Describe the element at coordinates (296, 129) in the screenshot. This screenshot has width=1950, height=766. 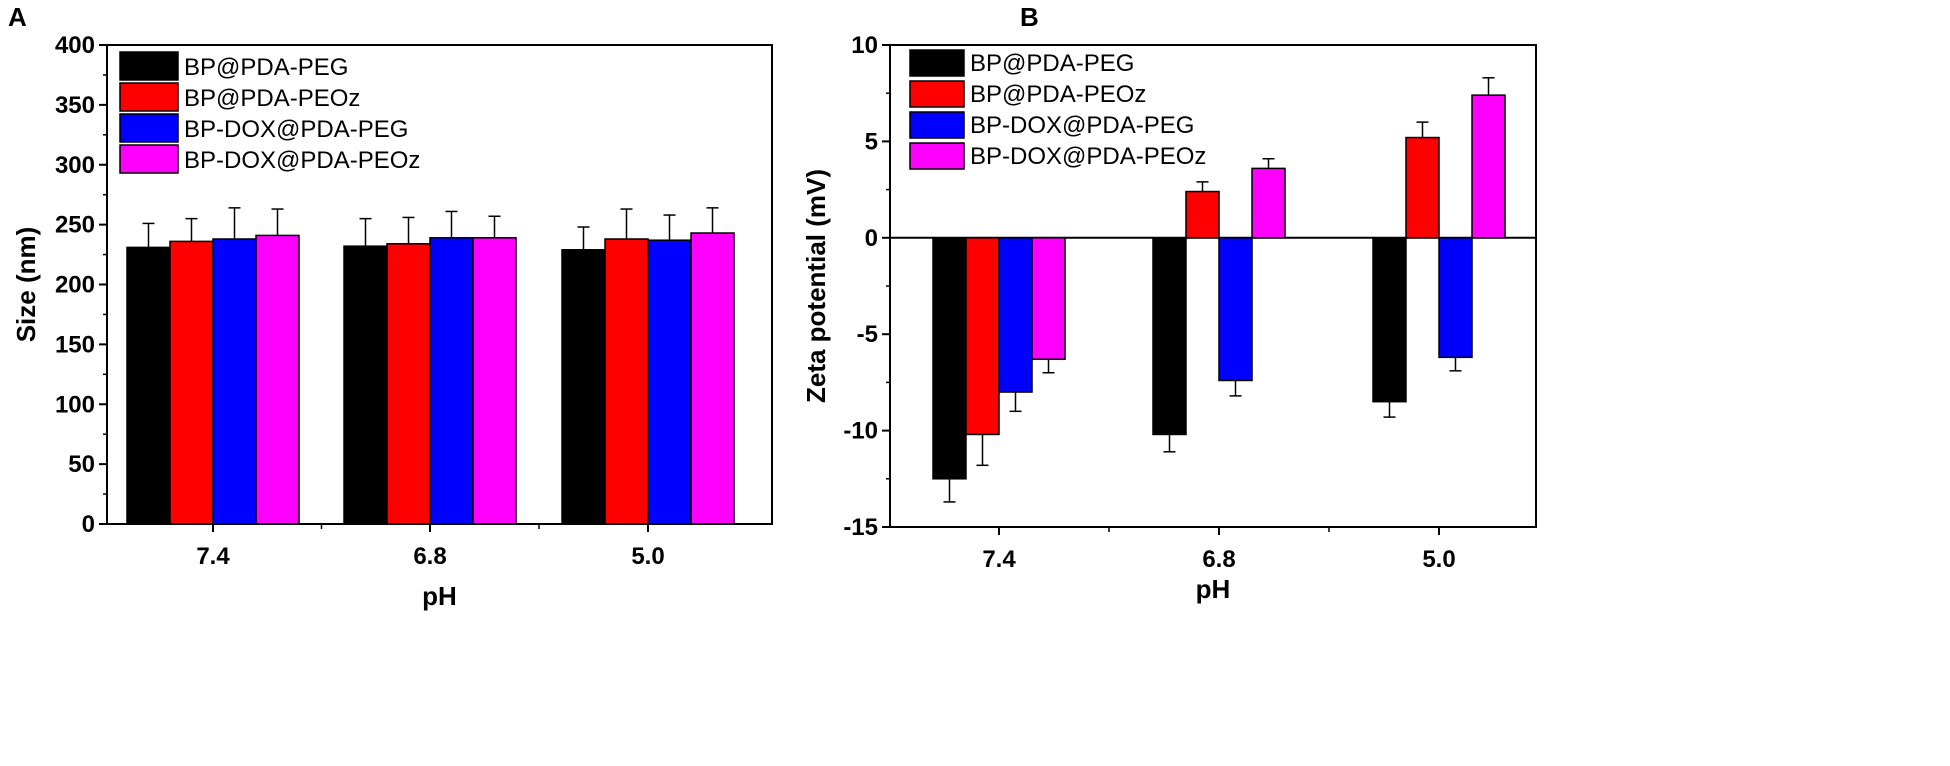
I see `chart-a-legend-label-2: BP-DOX@PDA-PEG` at that location.